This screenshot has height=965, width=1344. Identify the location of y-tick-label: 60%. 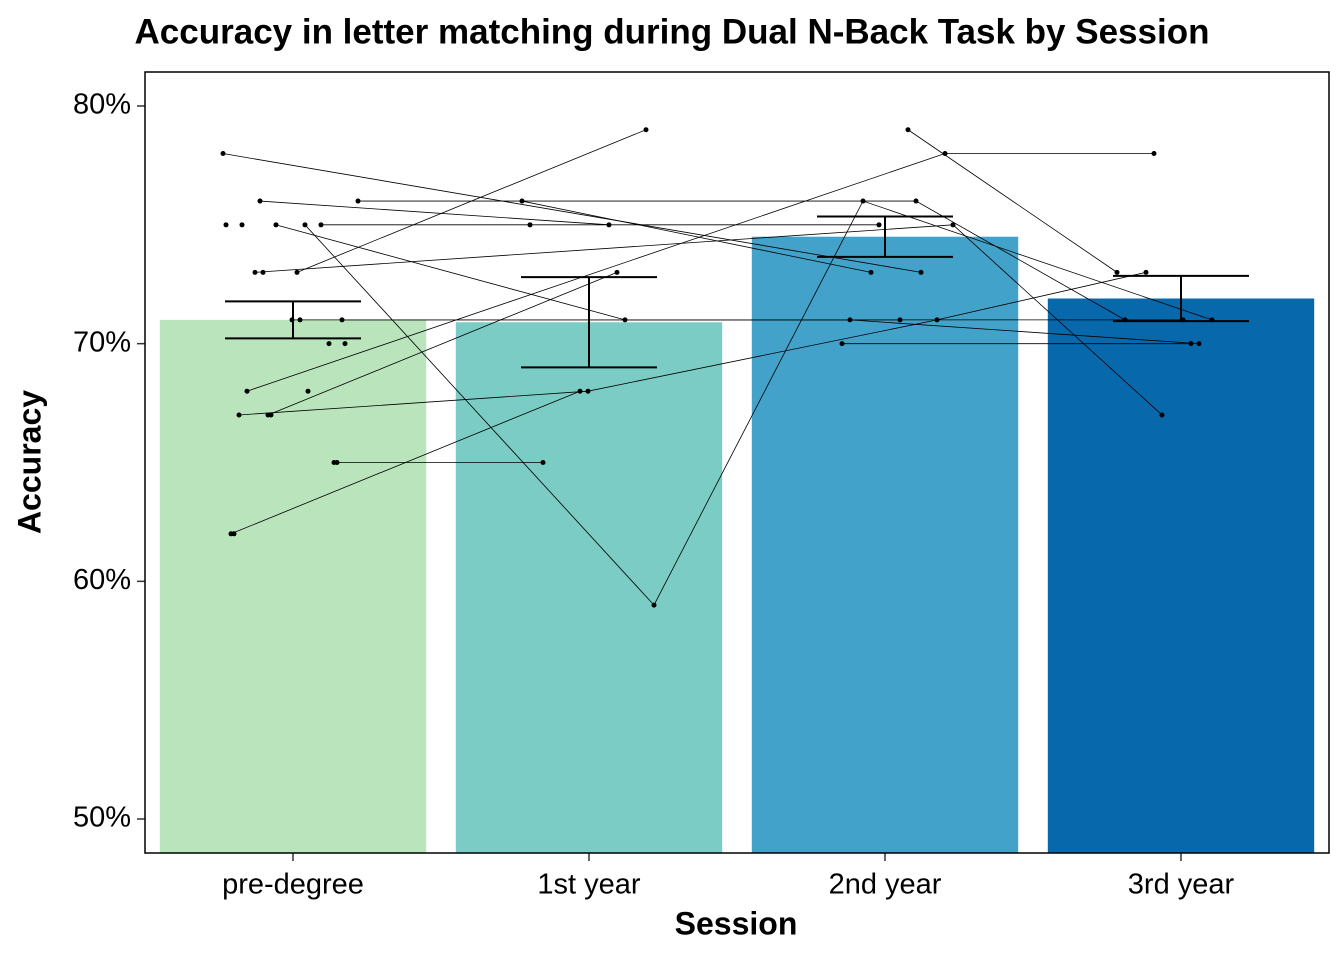
(102, 580).